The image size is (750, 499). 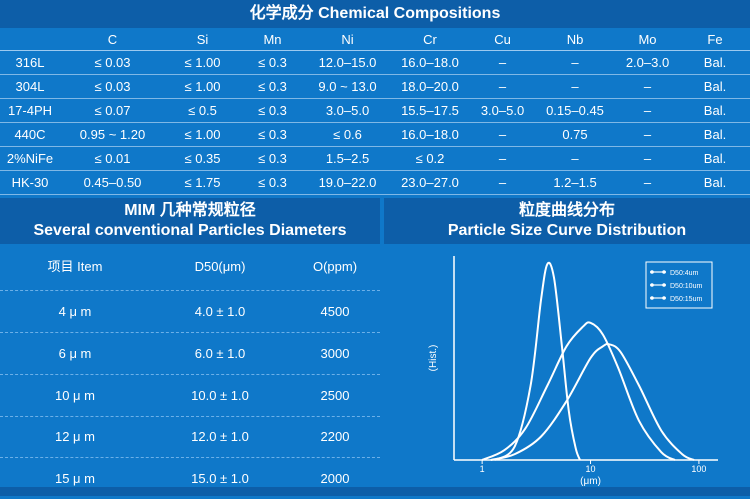 What do you see at coordinates (430, 62) in the screenshot?
I see `table-cell: 16.0–18.0` at bounding box center [430, 62].